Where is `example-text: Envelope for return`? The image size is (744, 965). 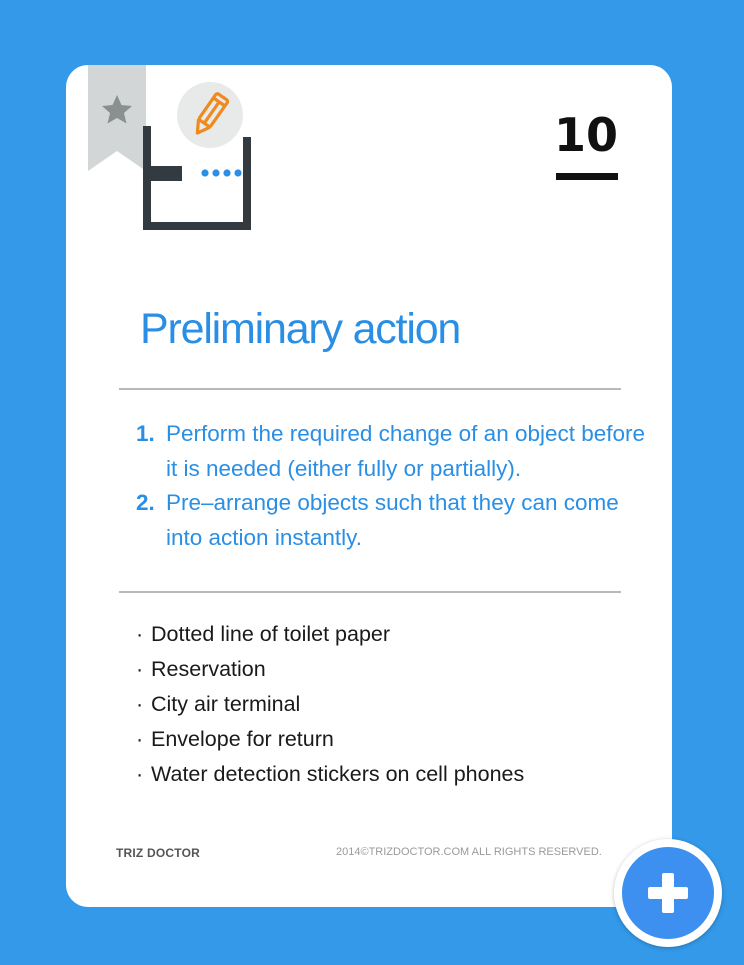 example-text: Envelope for return is located at coordinates (242, 739).